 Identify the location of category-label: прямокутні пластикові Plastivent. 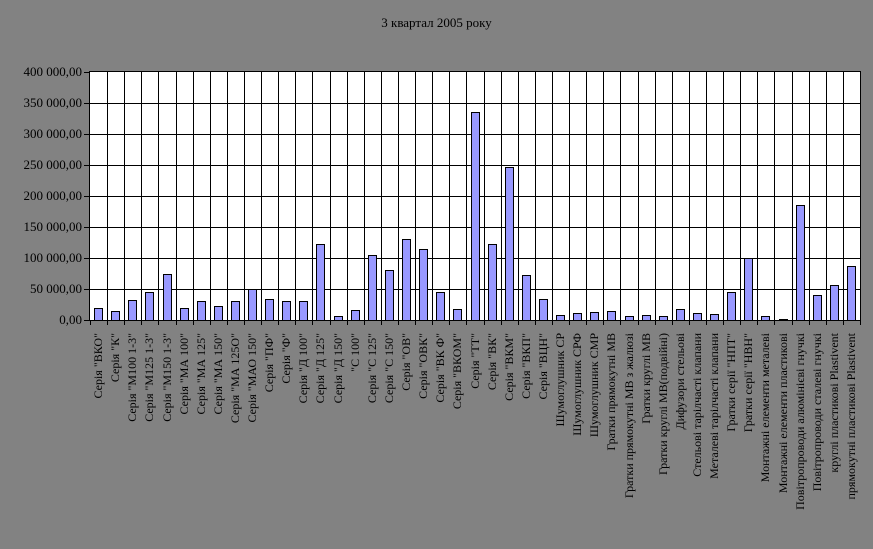
(851, 416).